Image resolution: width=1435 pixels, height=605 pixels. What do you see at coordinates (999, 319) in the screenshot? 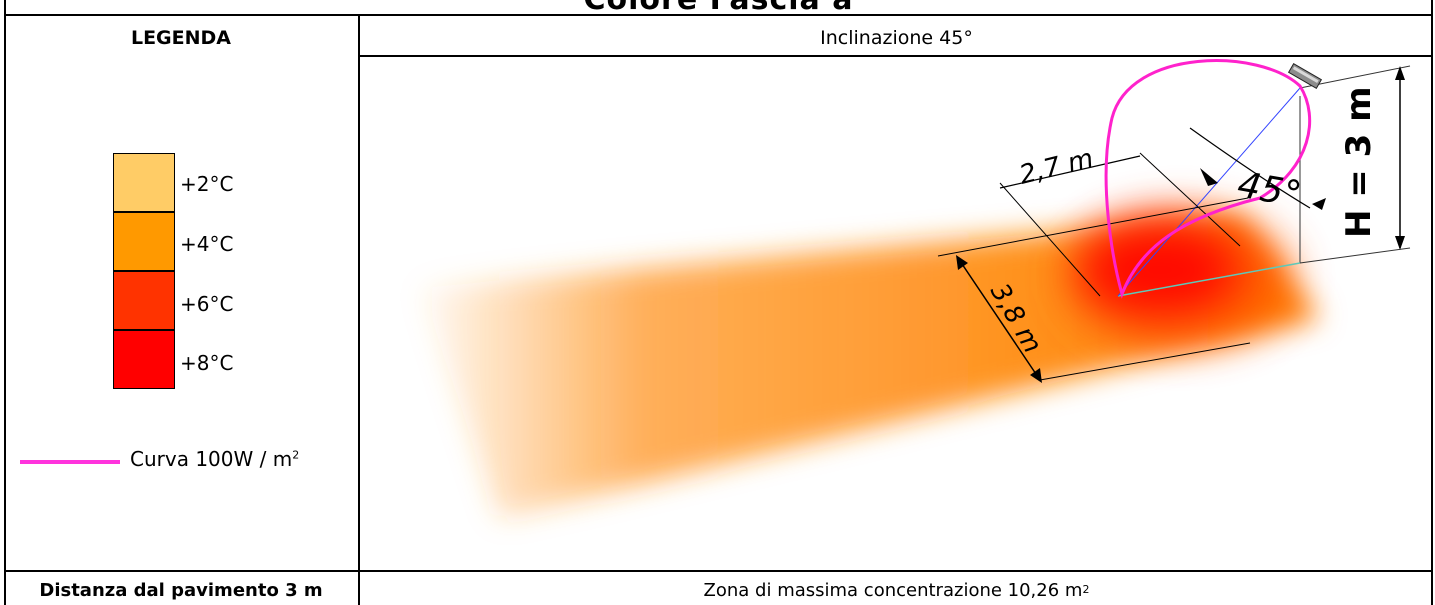
I see `length-dimension-line` at bounding box center [999, 319].